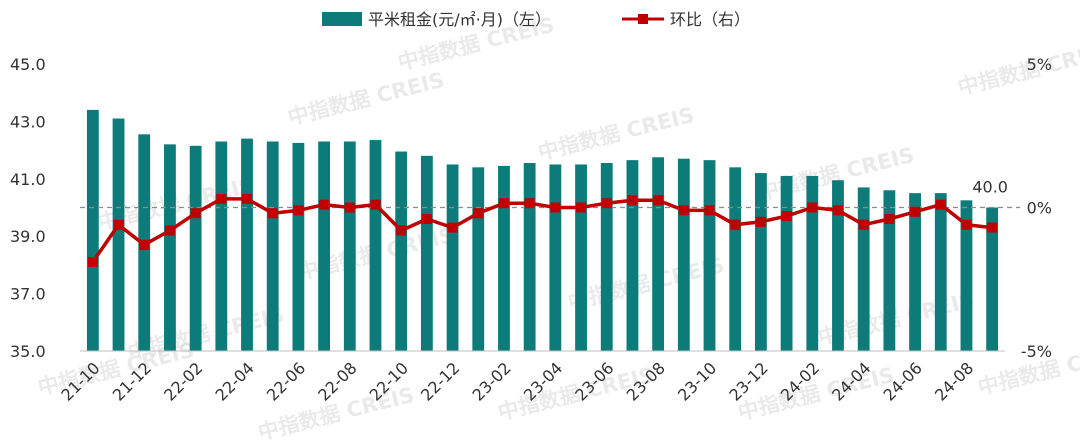 This screenshot has width=1080, height=440. What do you see at coordinates (28, 64) in the screenshot?
I see `y-left-tick-label: 45.0` at bounding box center [28, 64].